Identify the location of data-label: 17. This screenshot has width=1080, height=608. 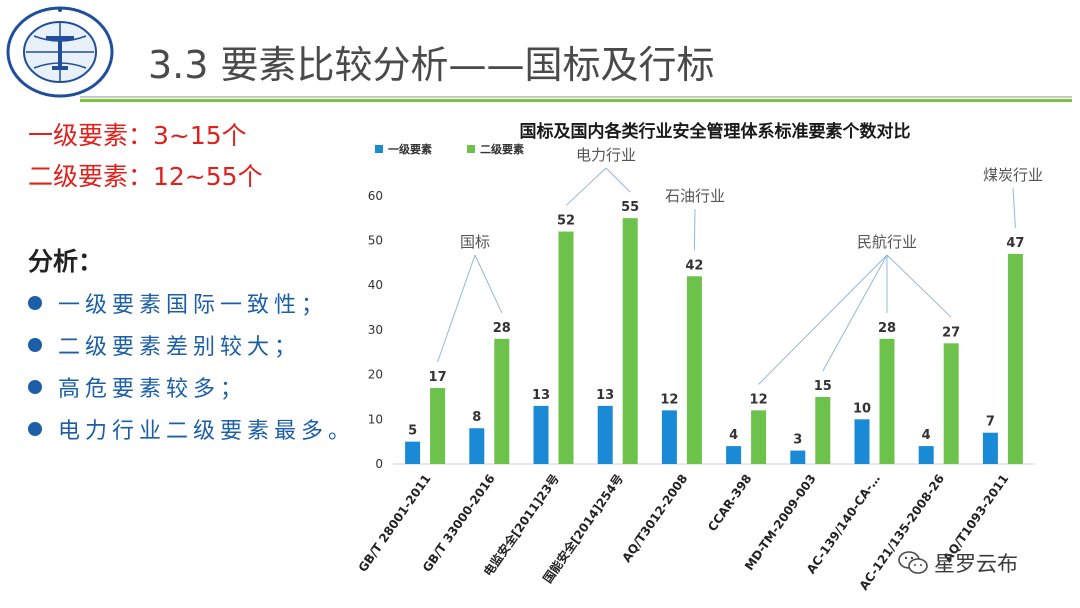
(438, 377).